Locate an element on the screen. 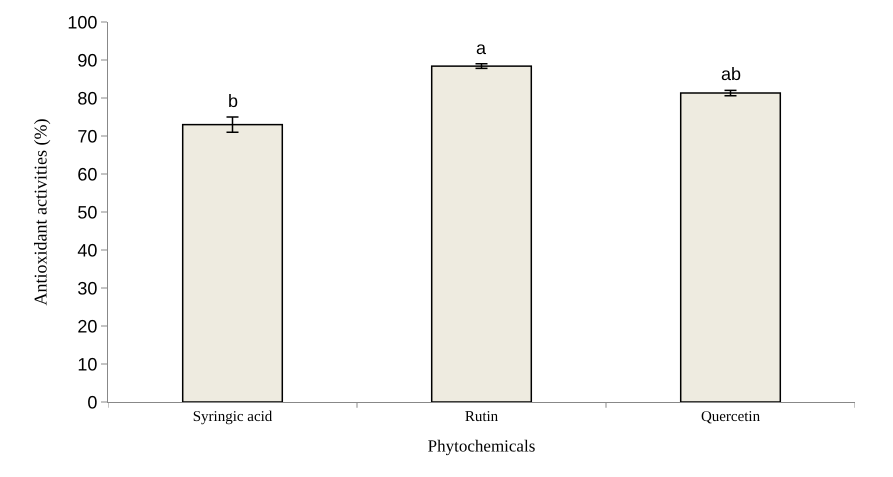  x-tick-label: Syringic acid is located at coordinates (232, 417).